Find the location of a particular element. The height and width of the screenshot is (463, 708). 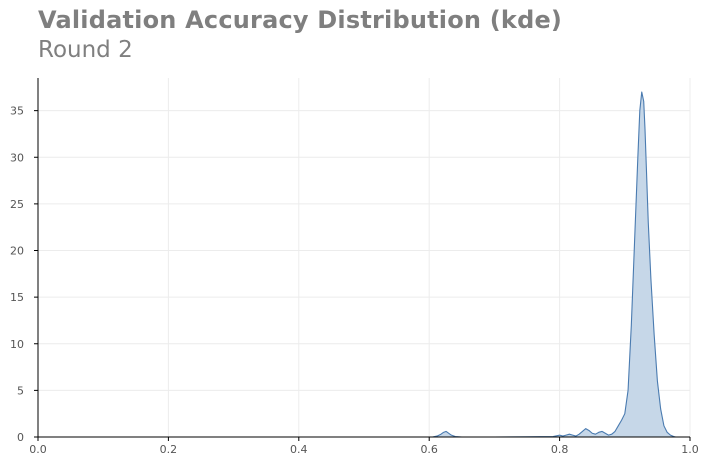

chart-subtitle: Round 2 is located at coordinates (85, 50).